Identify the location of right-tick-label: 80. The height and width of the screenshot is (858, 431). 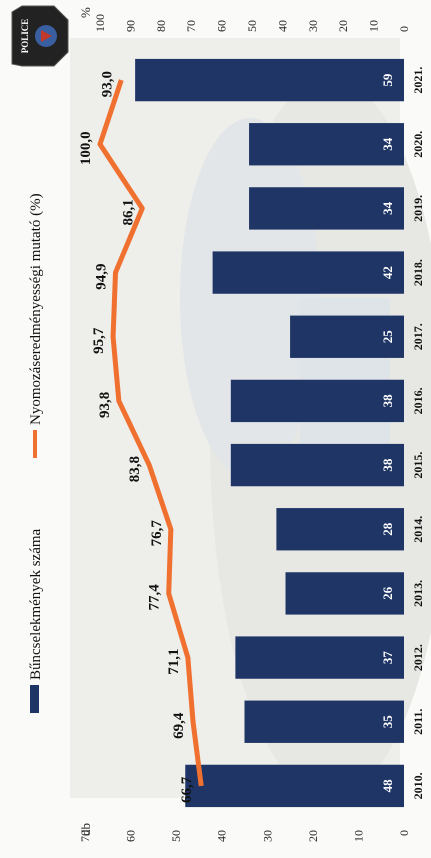
(161, 26).